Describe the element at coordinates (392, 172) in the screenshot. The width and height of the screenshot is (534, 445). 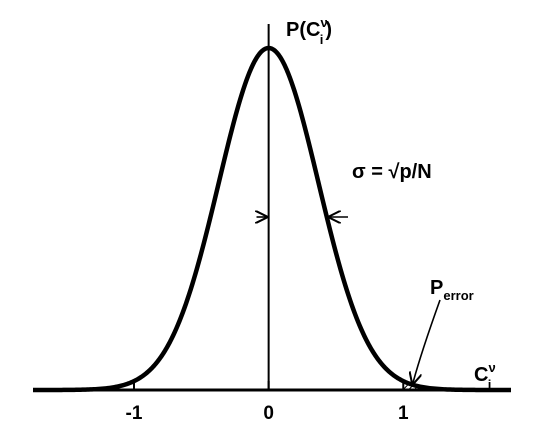
I see `sigma-label: σ = √p/N` at that location.